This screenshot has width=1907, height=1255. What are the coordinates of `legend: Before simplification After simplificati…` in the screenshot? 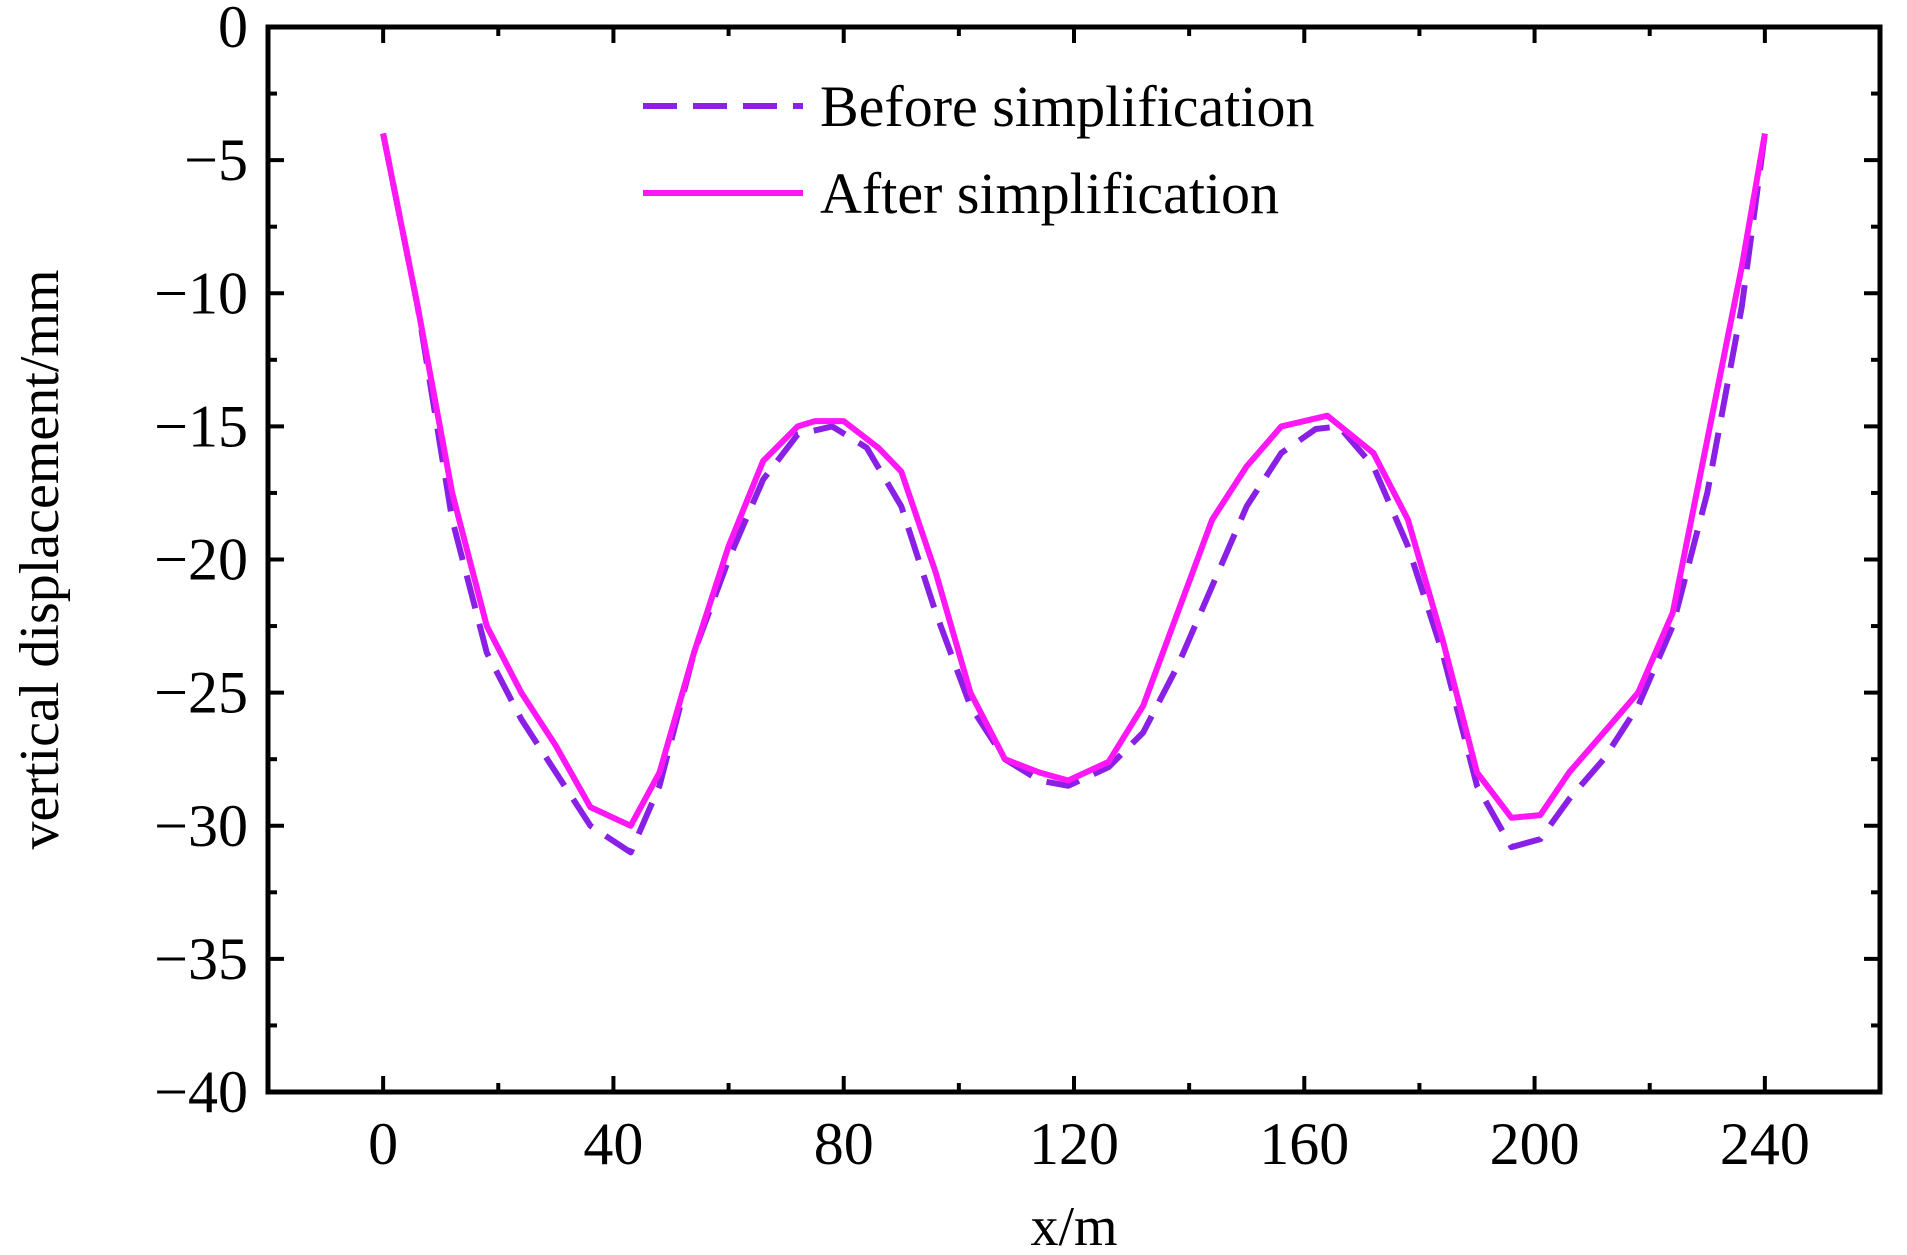 It's located at (978, 150).